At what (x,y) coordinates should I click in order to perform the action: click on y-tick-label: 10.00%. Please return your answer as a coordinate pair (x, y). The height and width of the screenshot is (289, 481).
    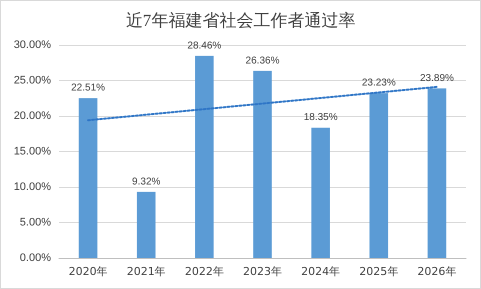
    Looking at the image, I should click on (33, 187).